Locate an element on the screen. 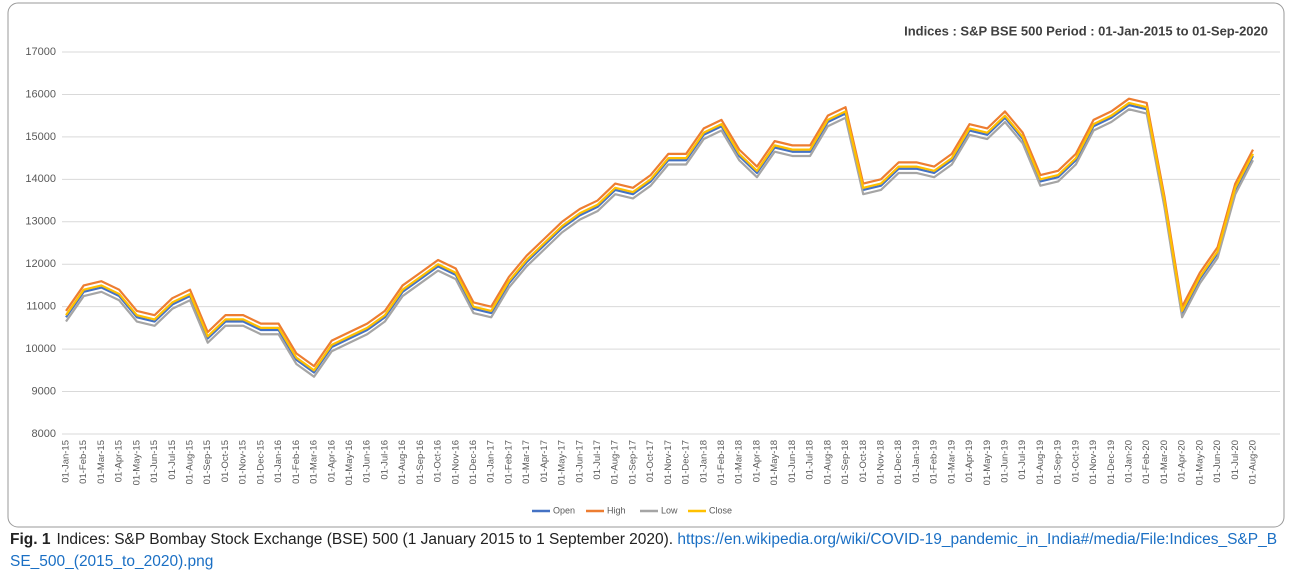 The image size is (1293, 584). x-tick-label: 01-Jul-19 is located at coordinates (1022, 460).